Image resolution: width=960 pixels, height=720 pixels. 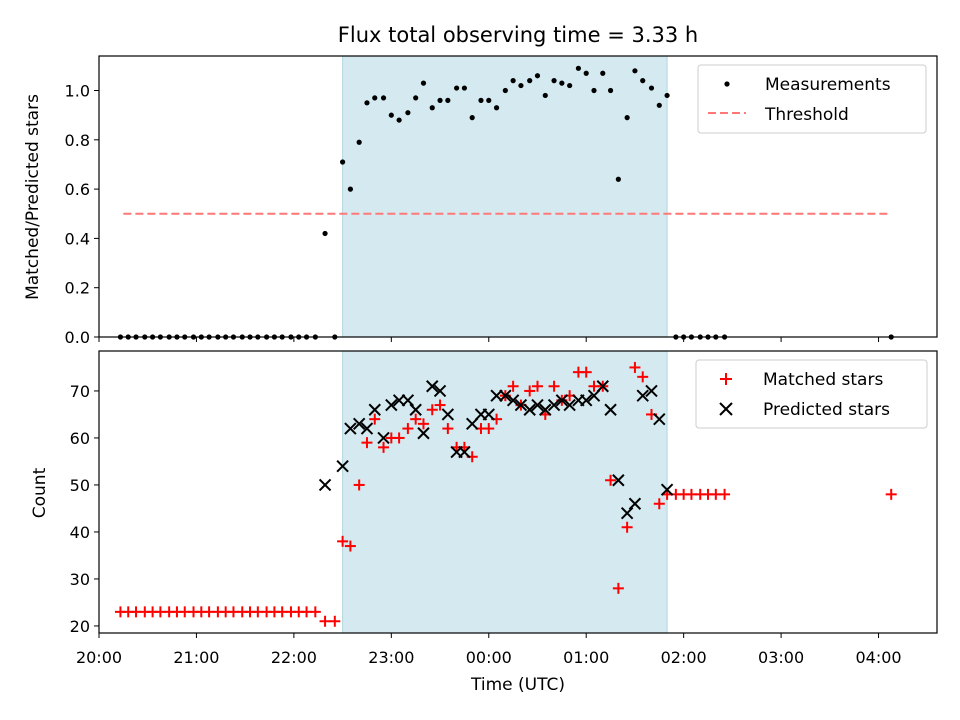 I want to click on bottom-legend-plus-icon, so click(x=726, y=379).